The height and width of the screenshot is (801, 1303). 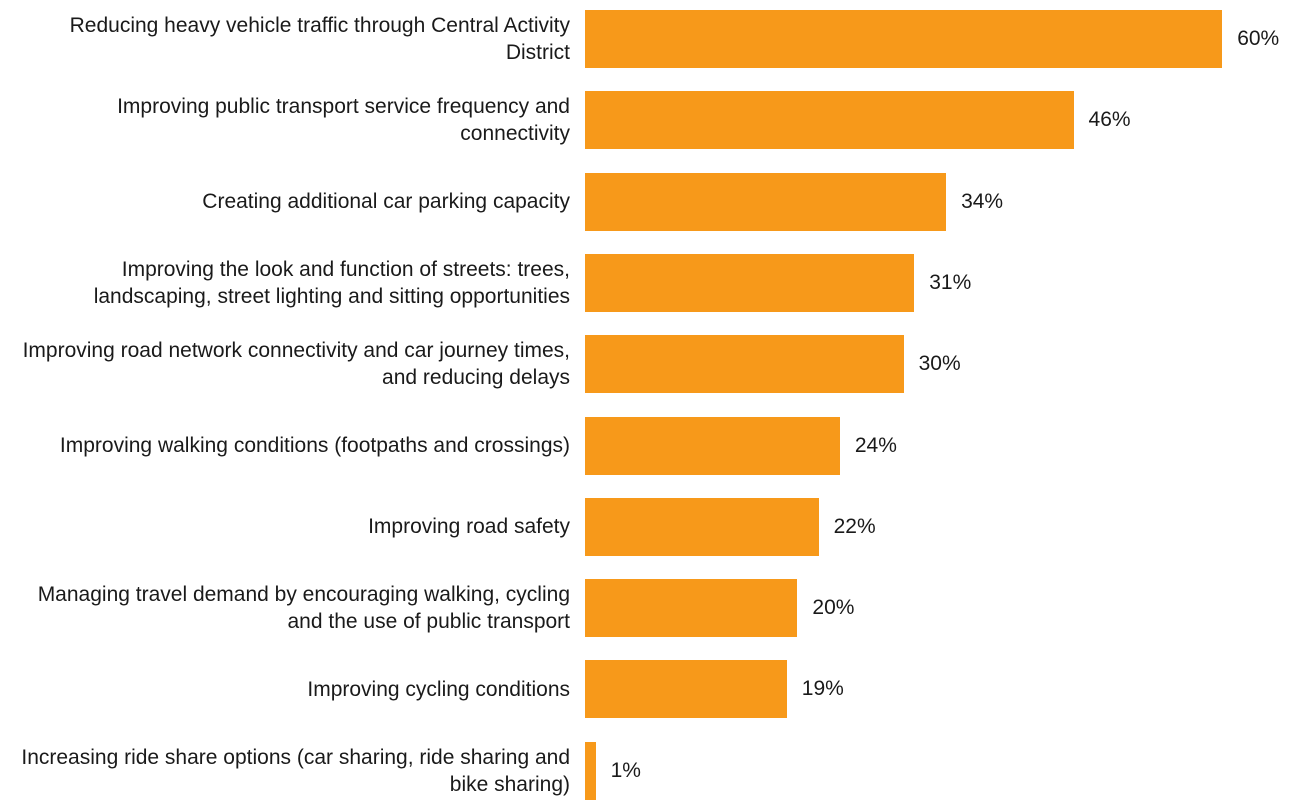 I want to click on value-label: 22%, so click(x=854, y=526).